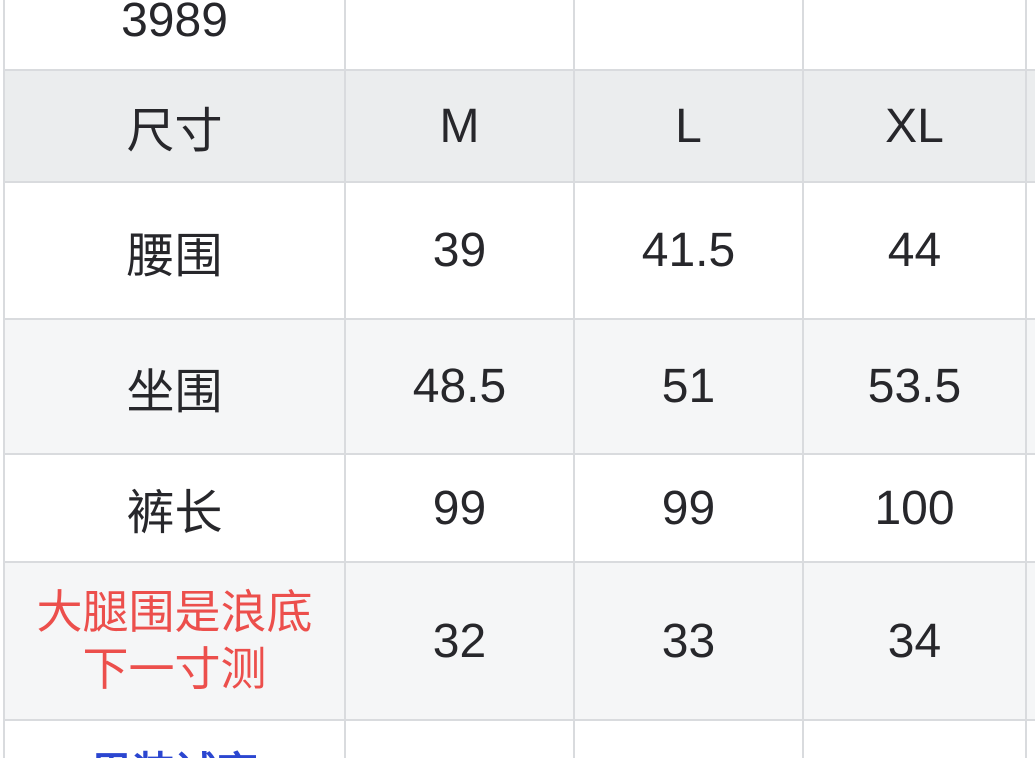  What do you see at coordinates (174, 508) in the screenshot?
I see `row-label-pants-length: 裤长` at bounding box center [174, 508].